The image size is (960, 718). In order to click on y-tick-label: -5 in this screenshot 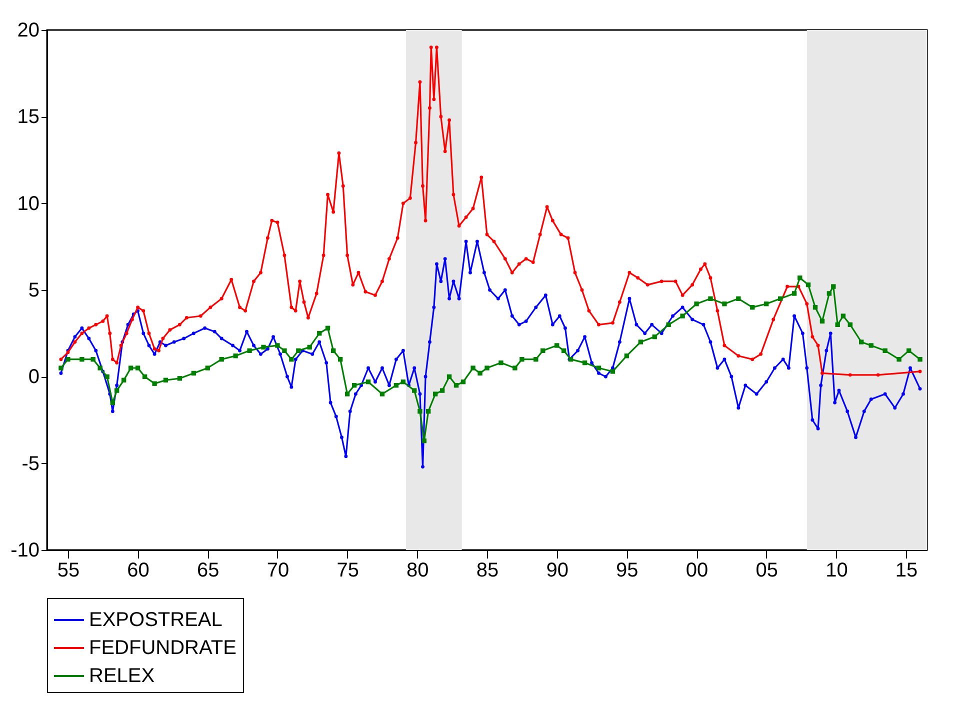, I will do `click(31, 463)`.